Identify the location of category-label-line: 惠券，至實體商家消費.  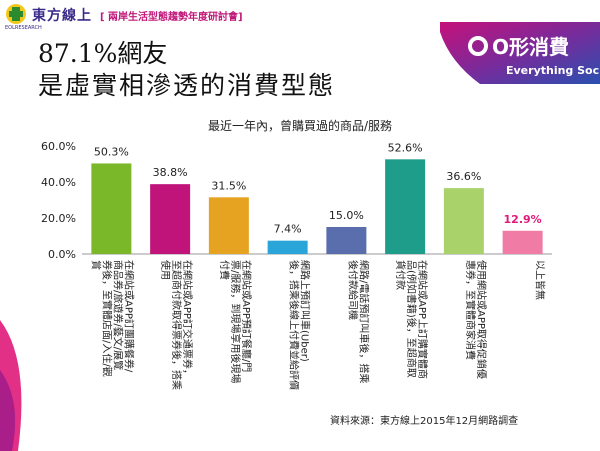
(470, 310).